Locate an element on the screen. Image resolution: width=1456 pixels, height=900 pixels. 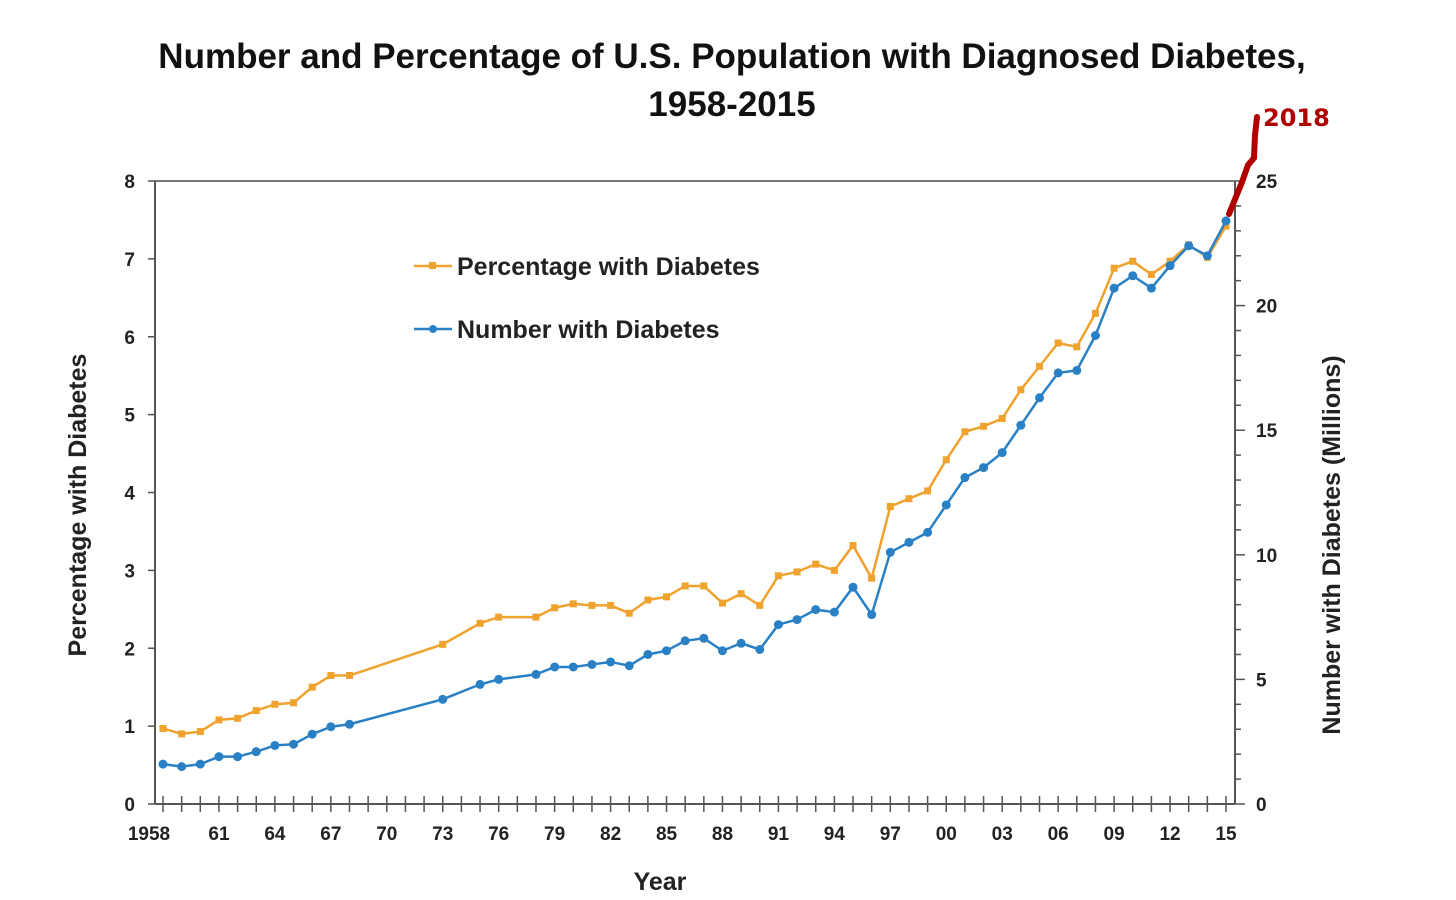
legend-label-percentage: Percentage with Diabetes is located at coordinates (608, 267).